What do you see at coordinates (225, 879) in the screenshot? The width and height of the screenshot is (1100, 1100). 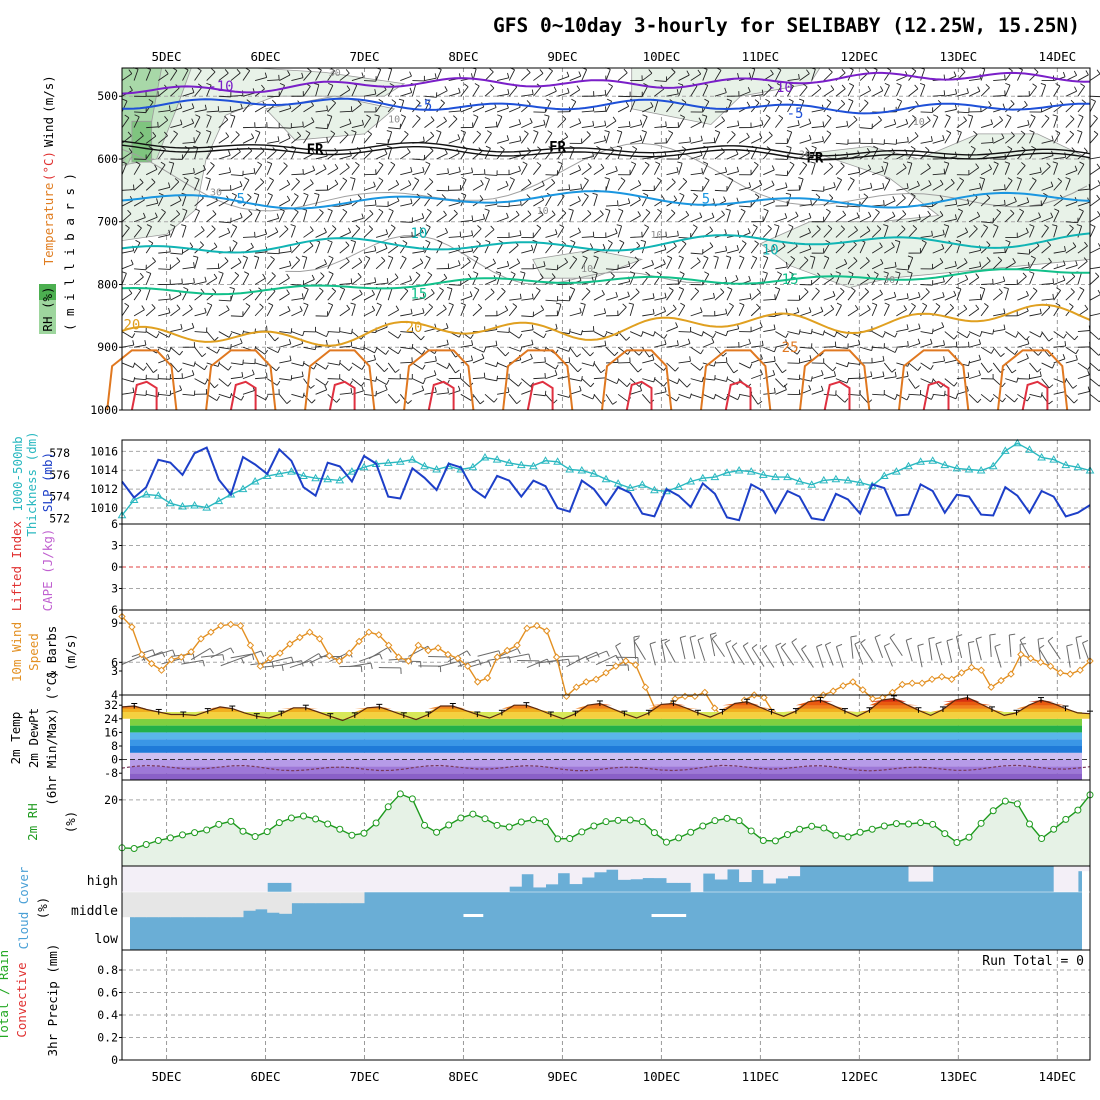 I see `cloud-high-clear` at bounding box center [225, 879].